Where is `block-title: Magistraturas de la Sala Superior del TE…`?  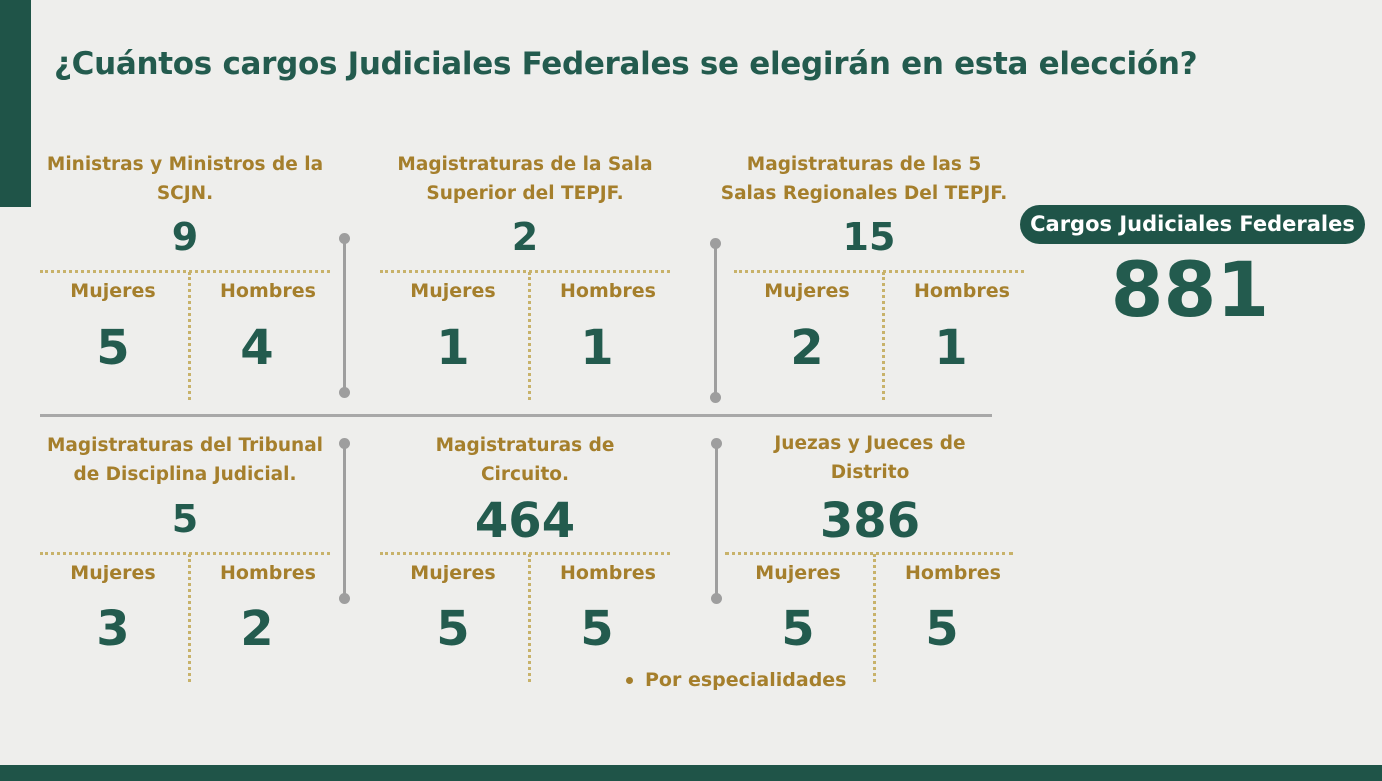
block-title: Magistraturas de la Sala Superior del TE… is located at coordinates (525, 179).